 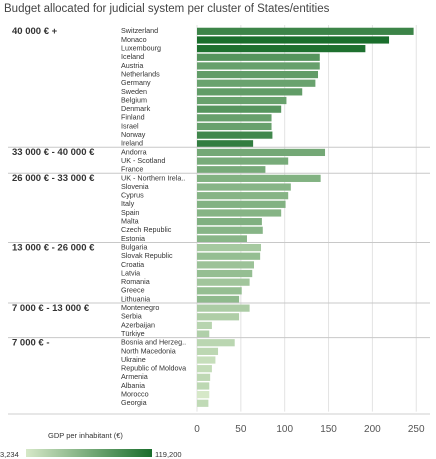 I want to click on category-label: Belgium, so click(x=134, y=99).